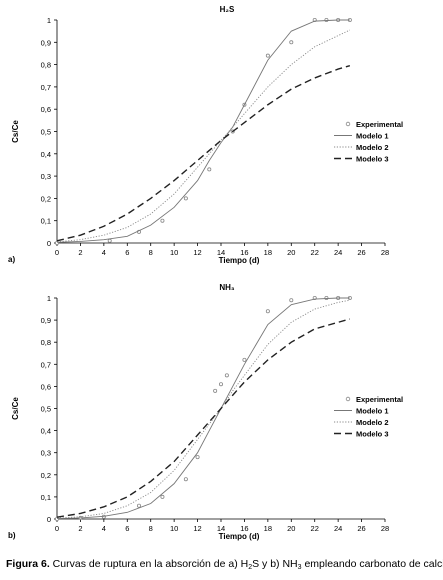 The image size is (443, 580). Describe the element at coordinates (46, 132) in the screenshot. I see `h2s-y-tick-label: 0,5` at that location.